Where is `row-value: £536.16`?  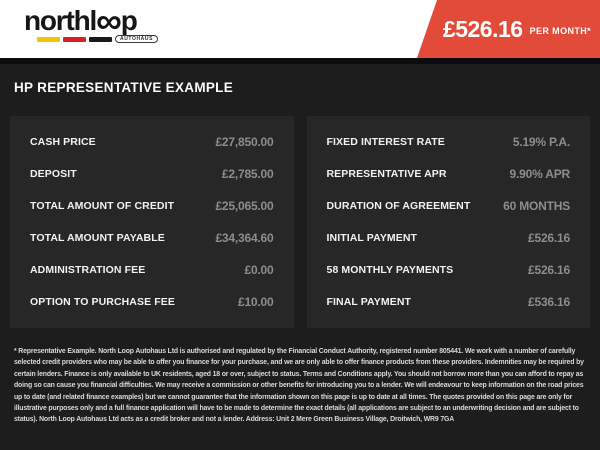
row-value: £536.16 is located at coordinates (549, 302).